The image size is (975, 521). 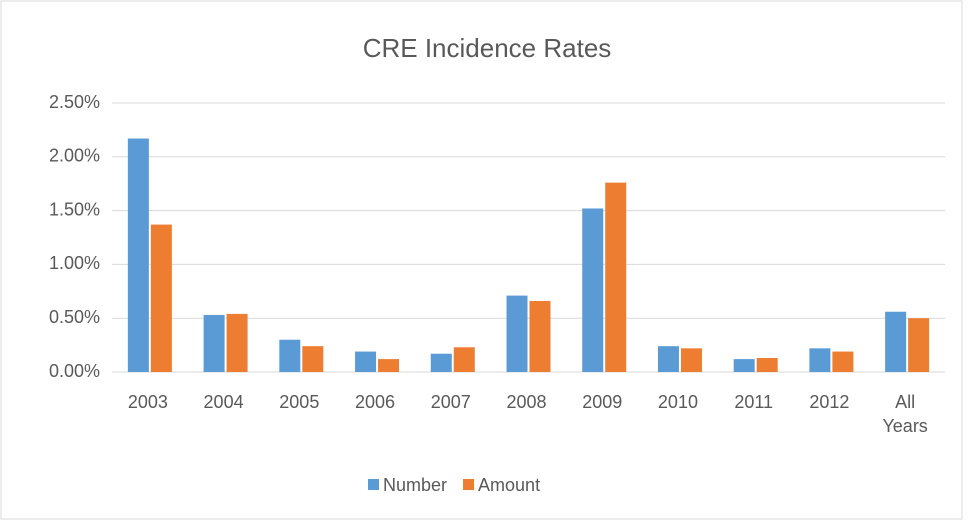 What do you see at coordinates (74, 371) in the screenshot?
I see `y-tick-label: 0.00%` at bounding box center [74, 371].